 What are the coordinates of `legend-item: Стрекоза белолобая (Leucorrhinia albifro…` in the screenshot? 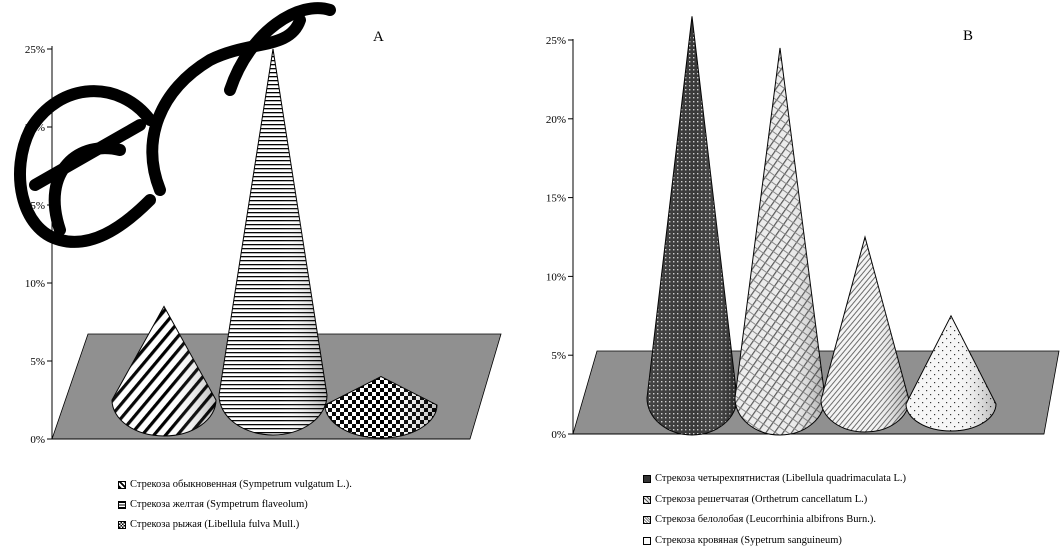 It's located at (774, 520).